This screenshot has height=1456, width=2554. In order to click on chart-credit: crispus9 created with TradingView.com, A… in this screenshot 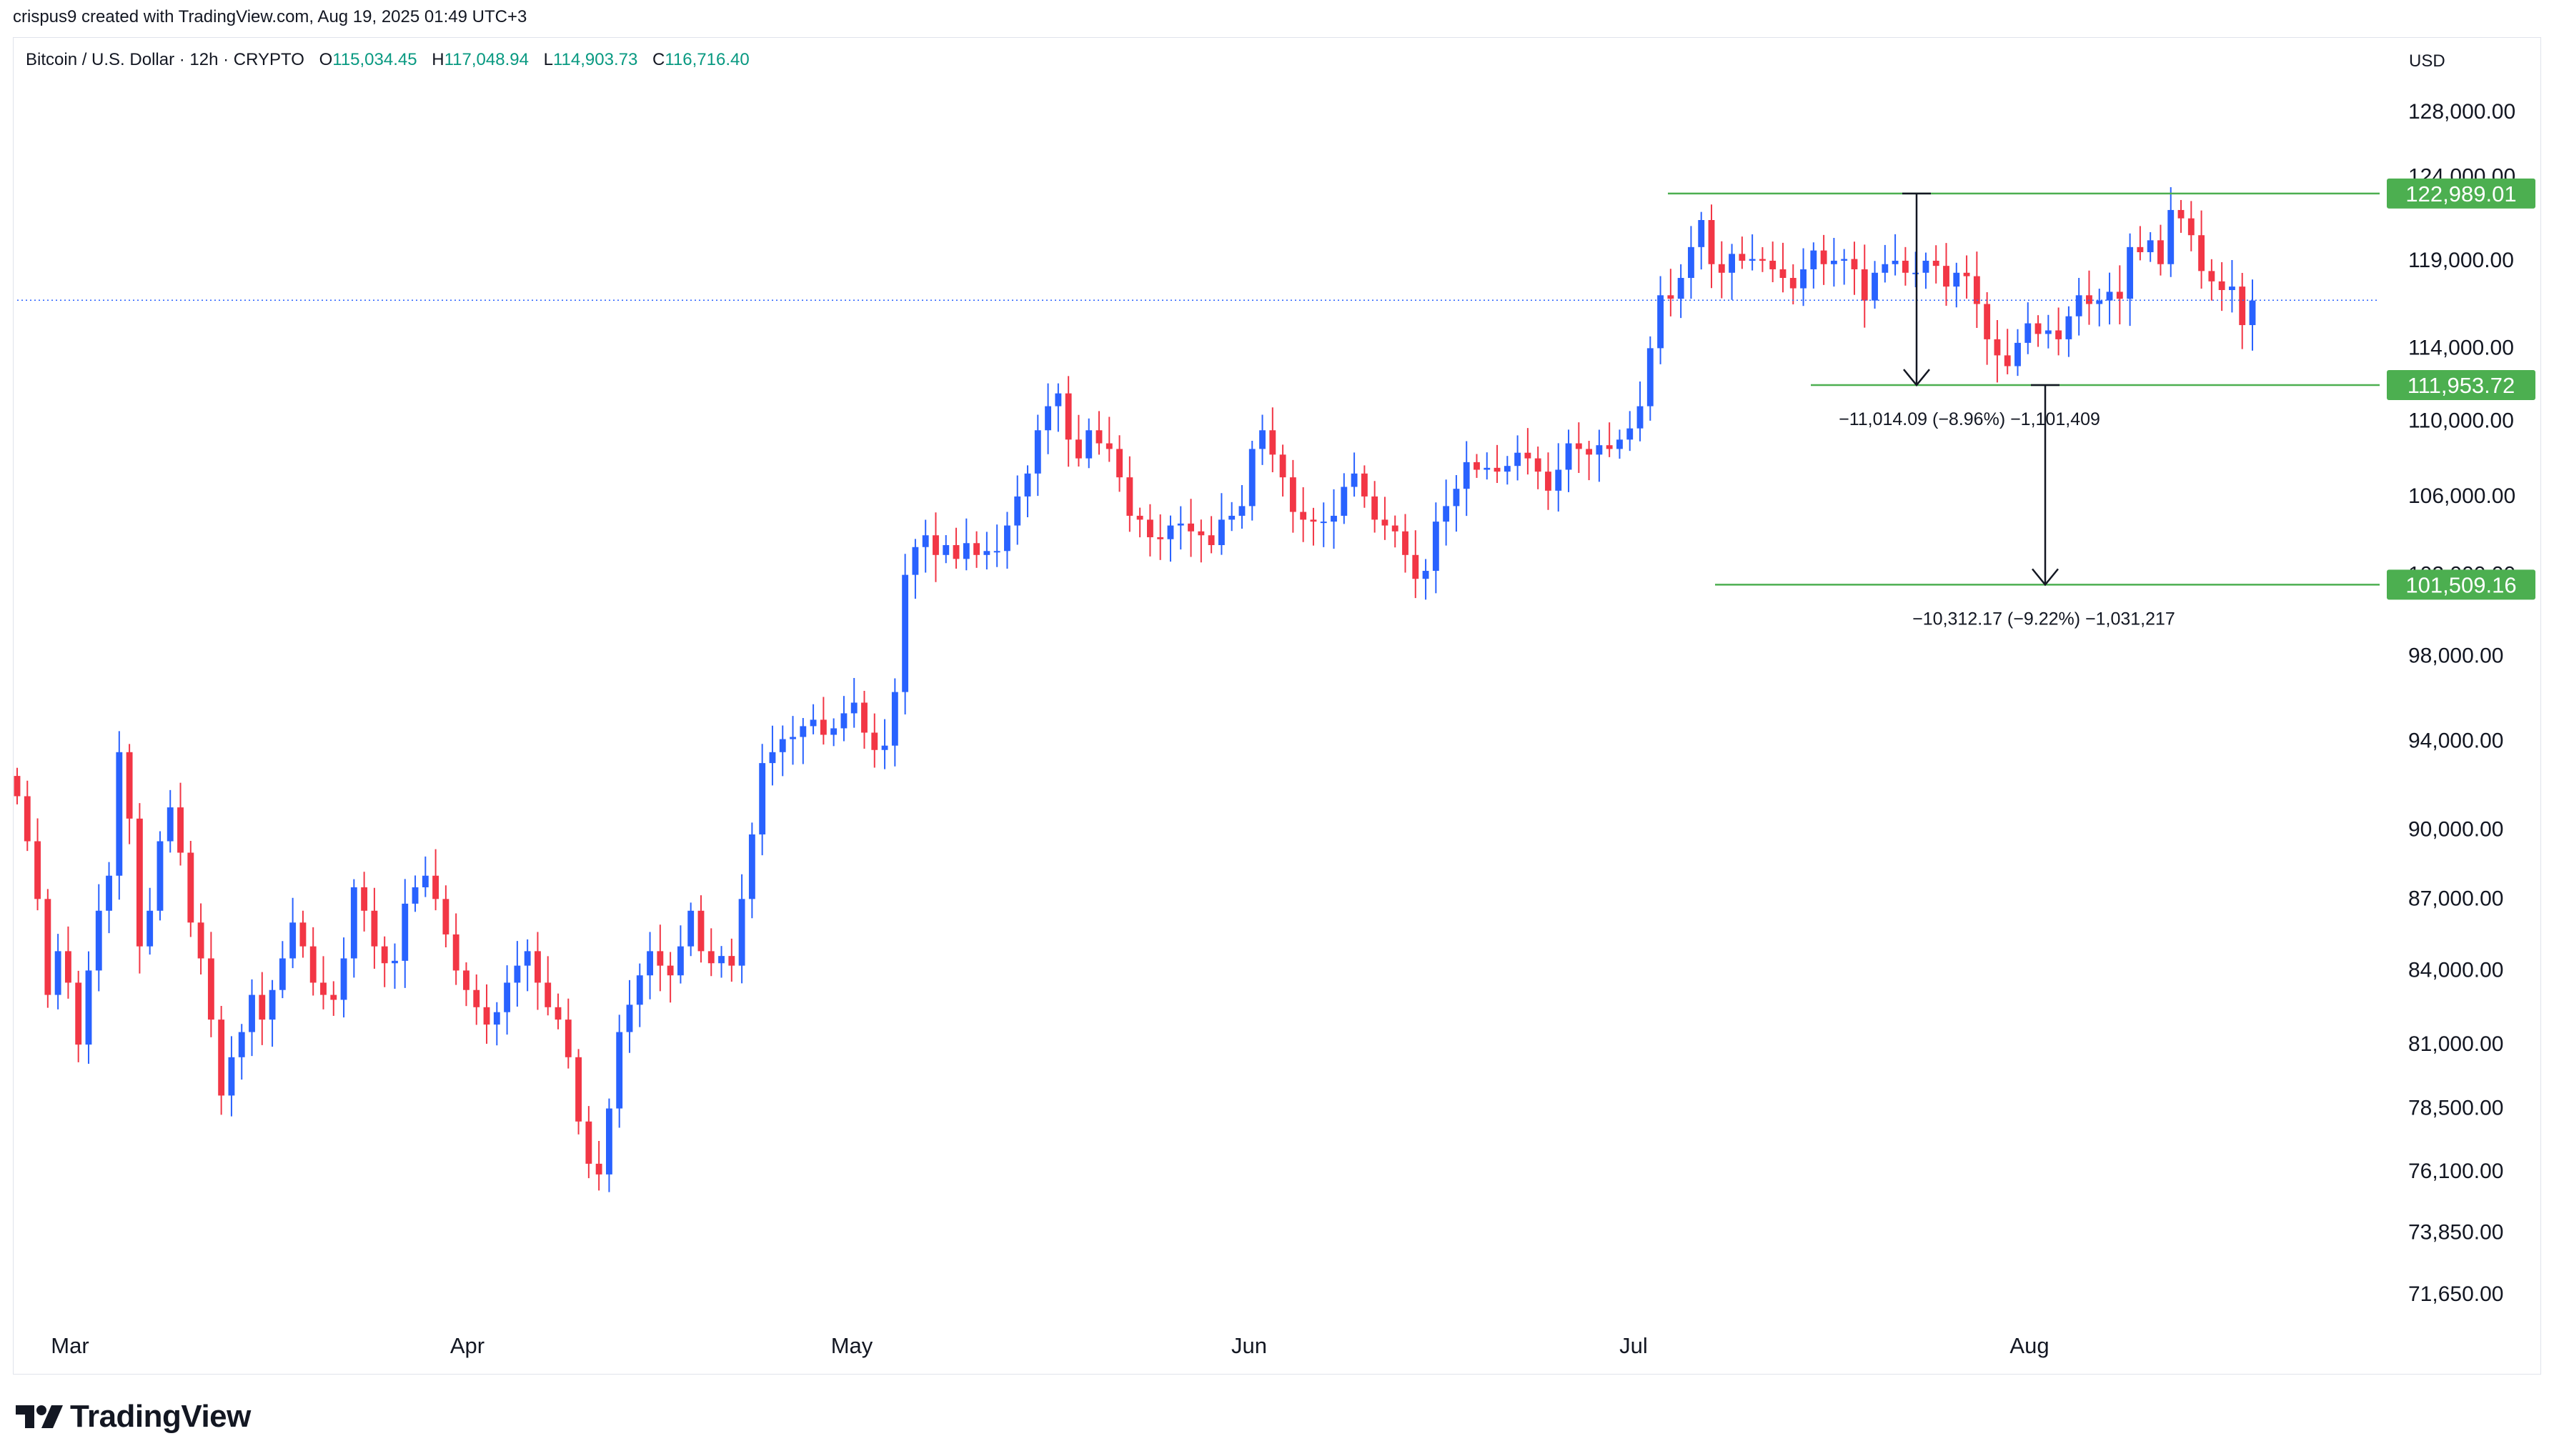, I will do `click(270, 16)`.